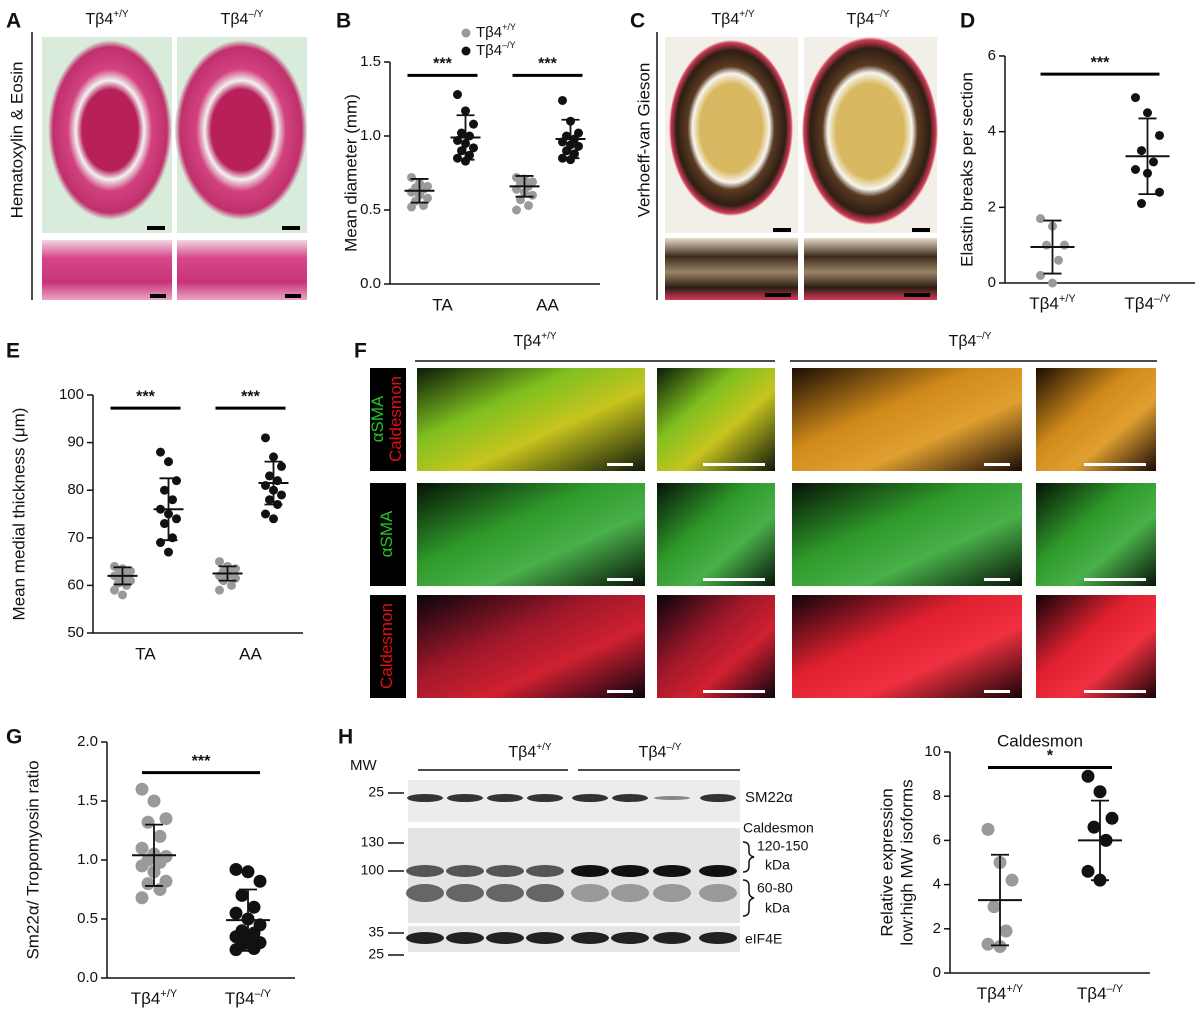 The image size is (1200, 1014). What do you see at coordinates (370, 209) in the screenshot?
I see `y-tick-label: 0.5` at bounding box center [370, 209].